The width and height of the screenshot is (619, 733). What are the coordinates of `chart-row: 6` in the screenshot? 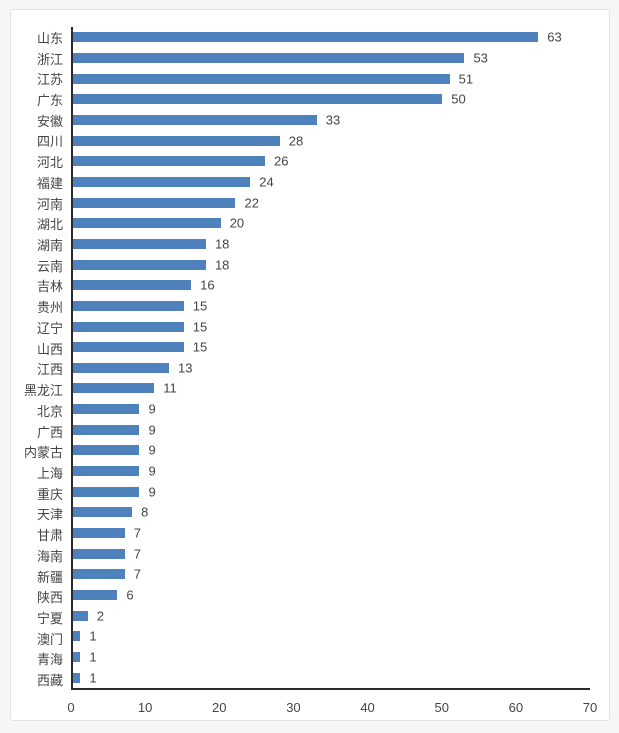 It's located at (331, 595).